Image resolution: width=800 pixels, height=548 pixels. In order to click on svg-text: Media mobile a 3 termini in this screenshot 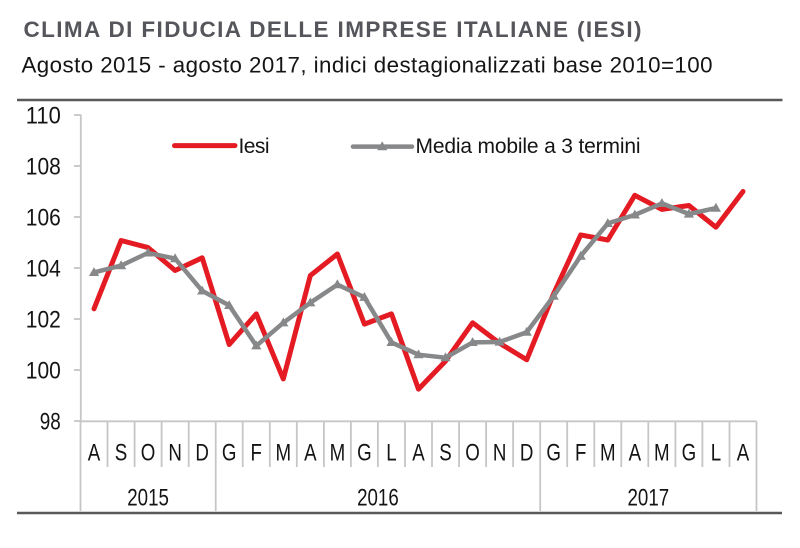, I will do `click(528, 146)`.